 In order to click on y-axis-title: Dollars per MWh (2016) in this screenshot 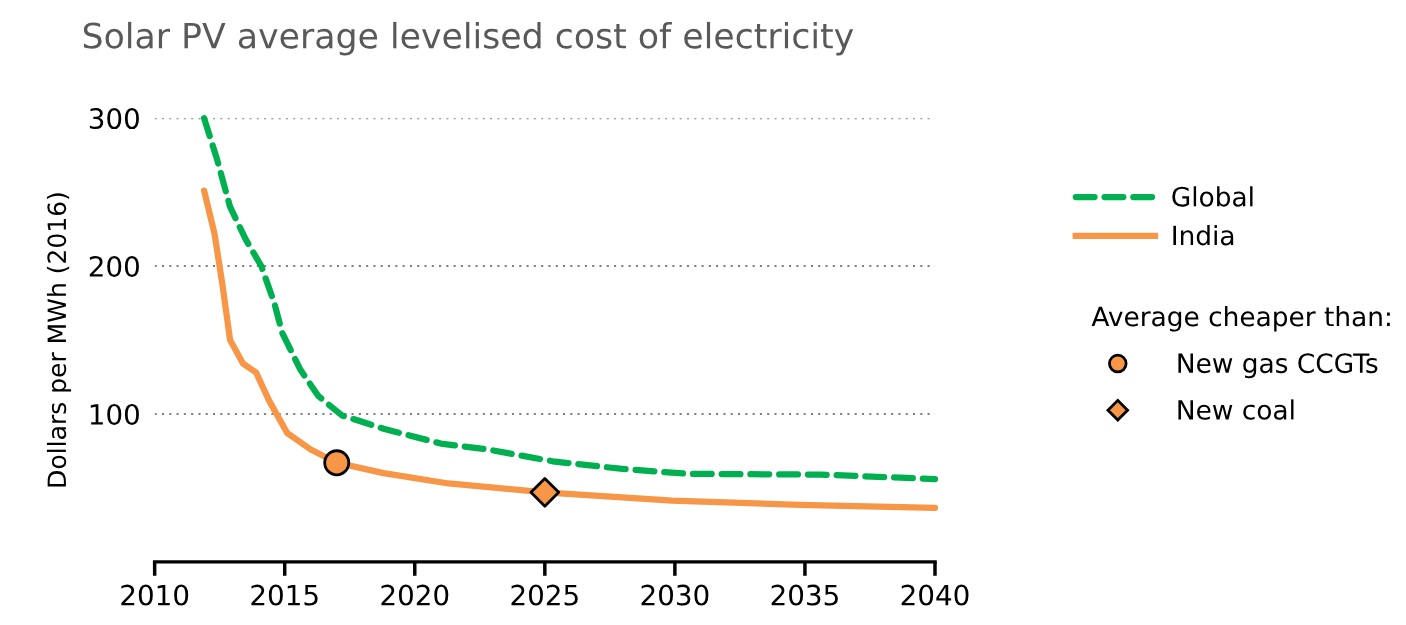, I will do `click(59, 340)`.